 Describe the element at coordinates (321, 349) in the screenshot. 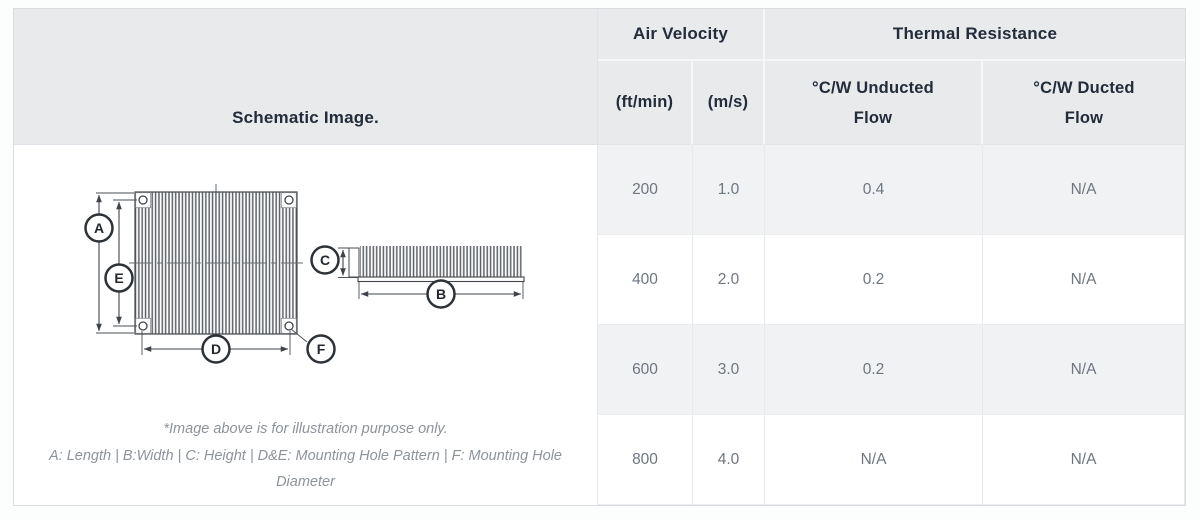

I see `dim-label-f: F` at that location.